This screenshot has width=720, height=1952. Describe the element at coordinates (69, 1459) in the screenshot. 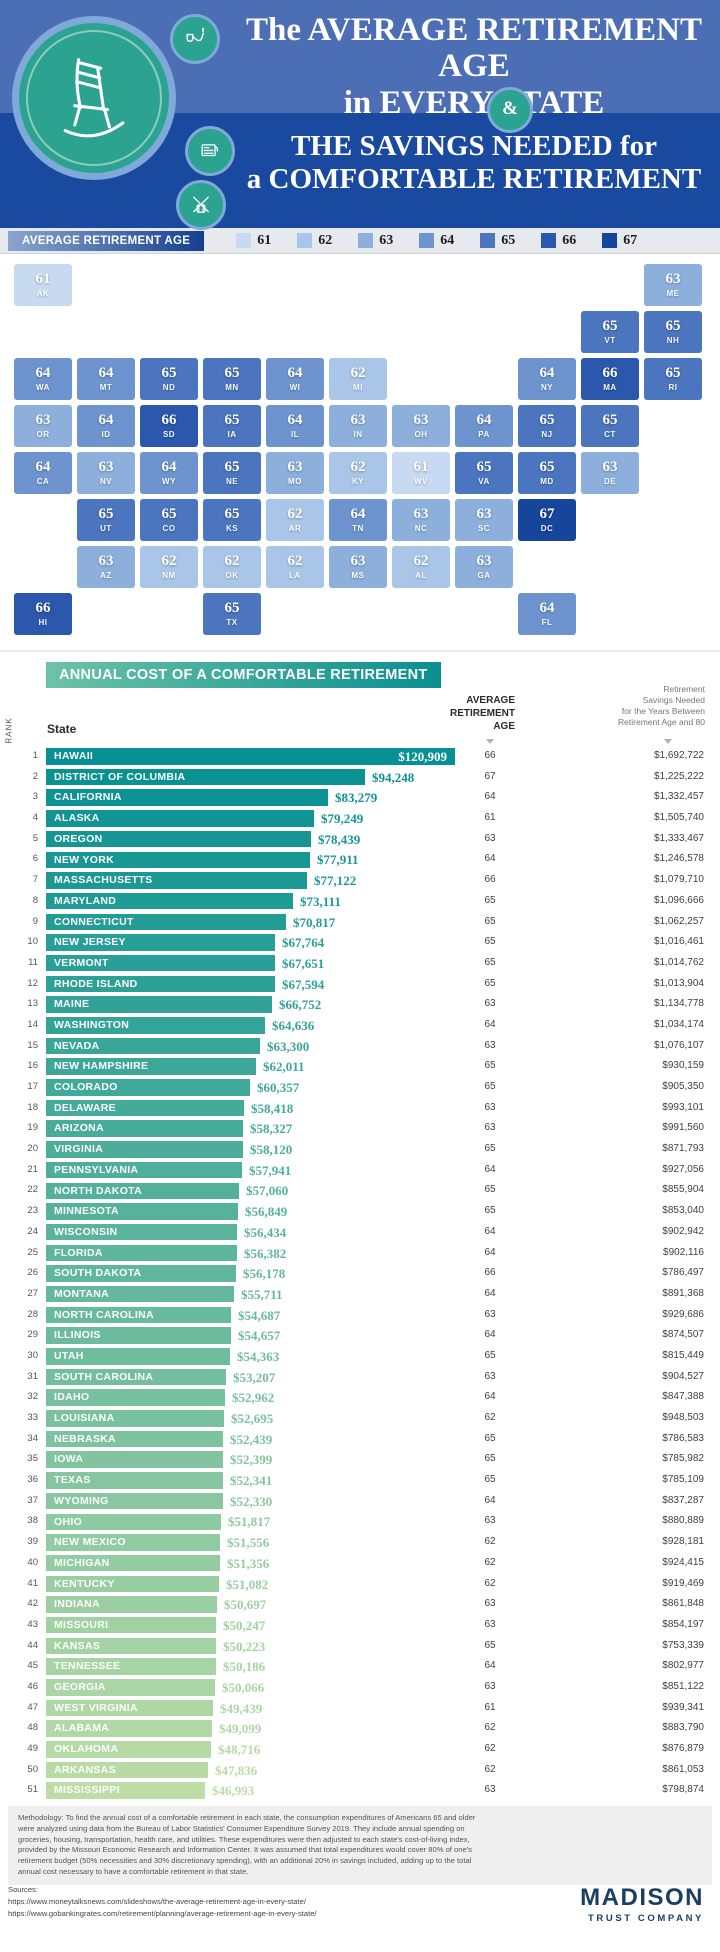

I see `state-name-label: IOWA` at that location.